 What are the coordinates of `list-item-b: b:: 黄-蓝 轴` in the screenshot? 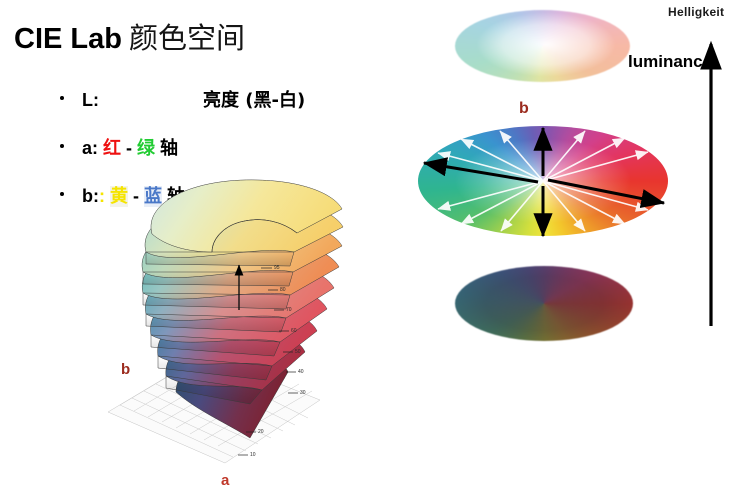 It's located at (250, 208).